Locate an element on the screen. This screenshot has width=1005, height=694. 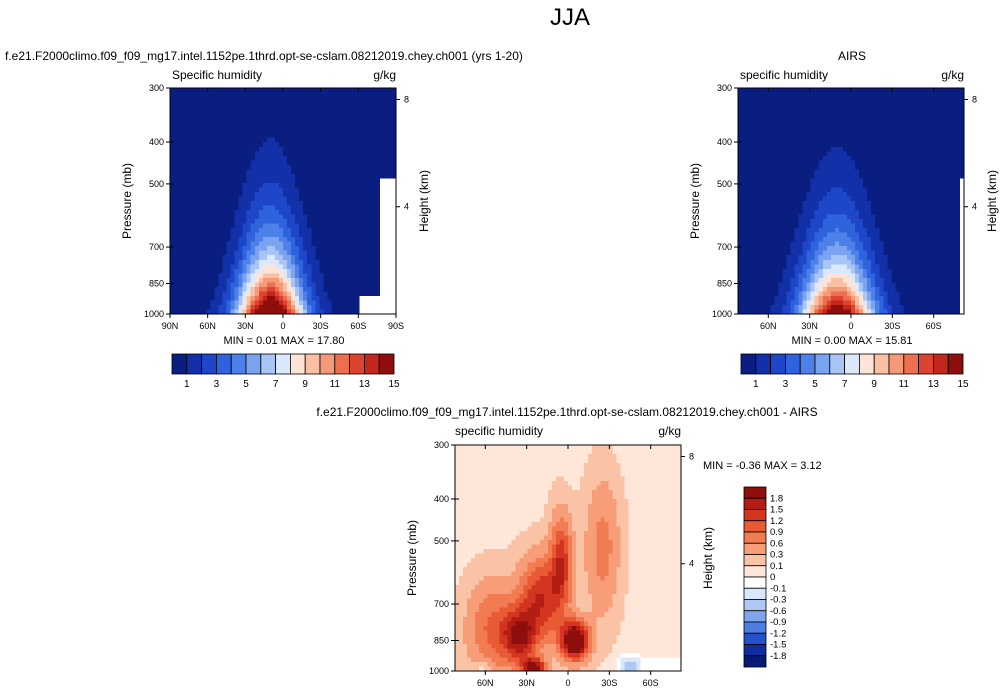
colorbar-swatch is located at coordinates (209, 364).